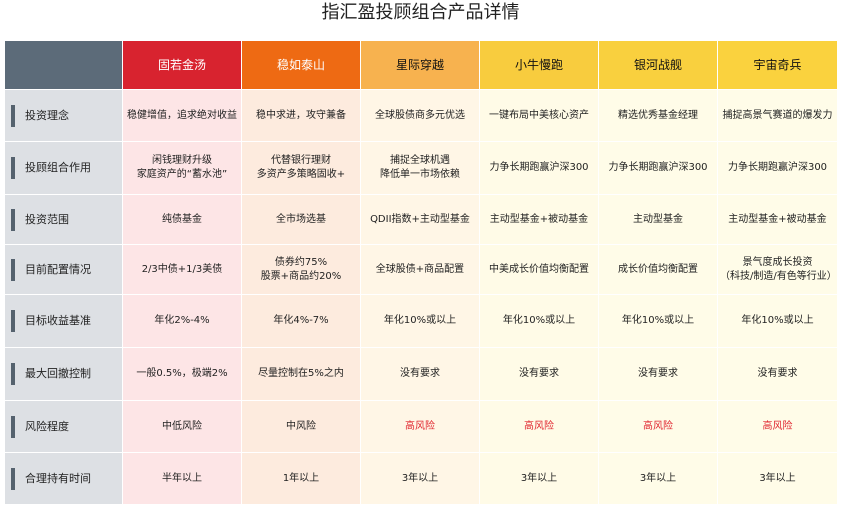  What do you see at coordinates (58, 167) in the screenshot?
I see `row-label: 投顾组合作用` at bounding box center [58, 167].